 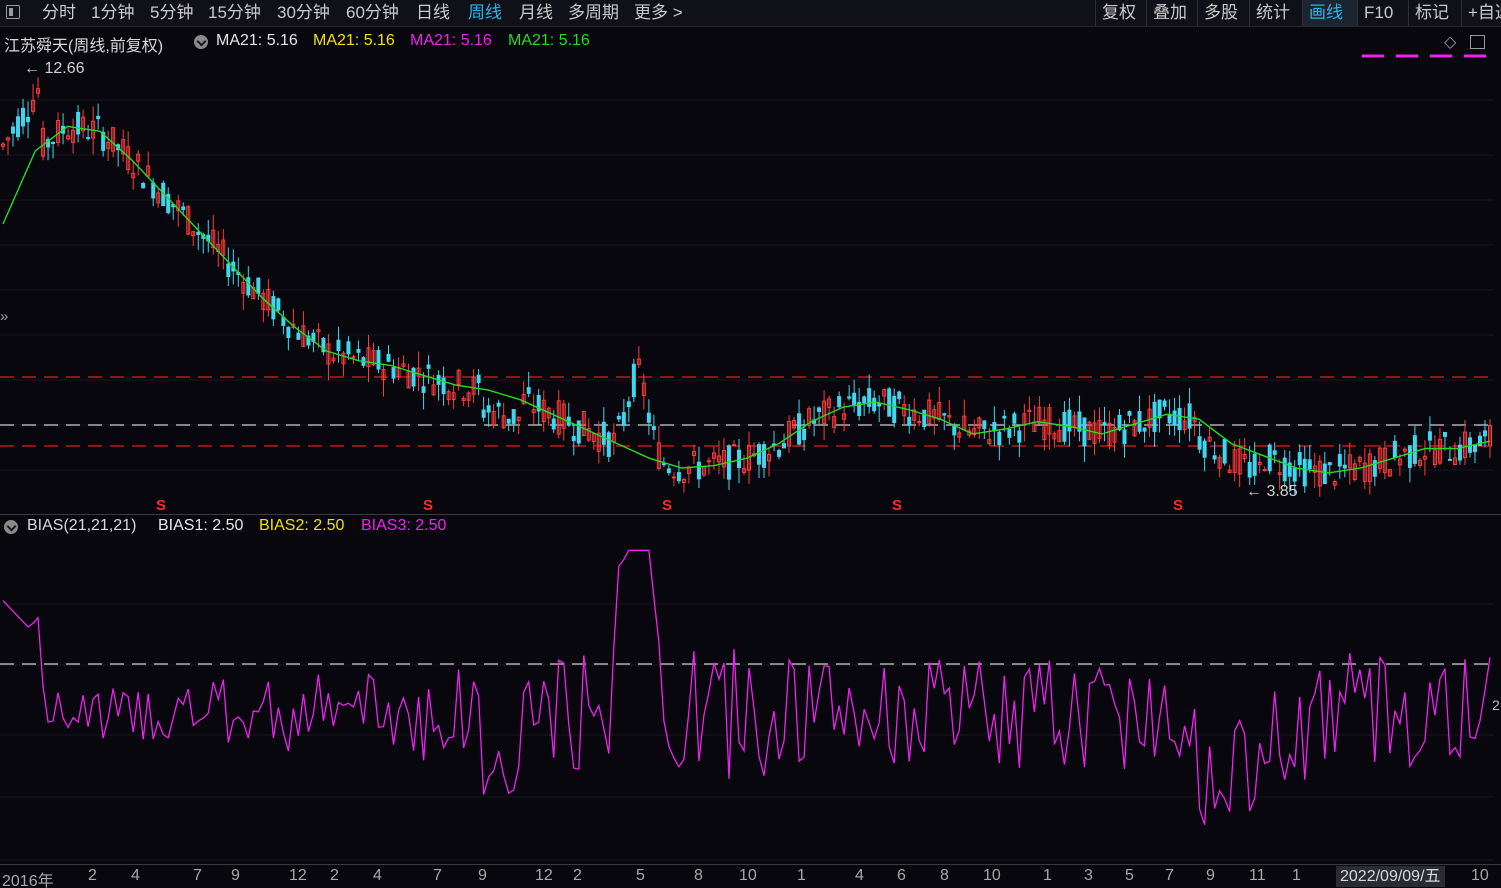 I want to click on period-tab-1min: 1分钟, so click(x=113, y=12).